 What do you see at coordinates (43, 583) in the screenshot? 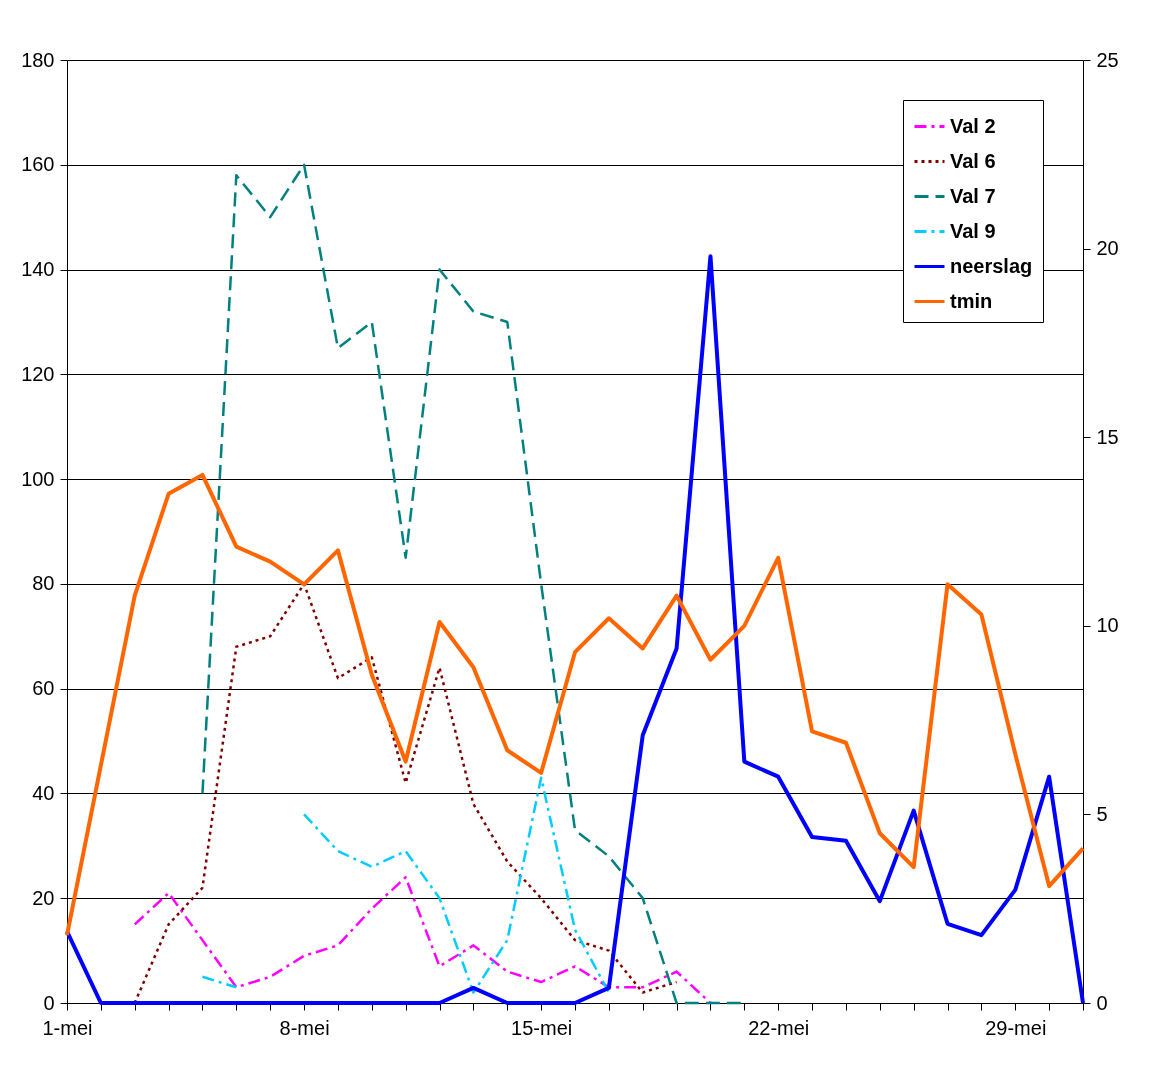
I see `y-tick-label: 80` at bounding box center [43, 583].